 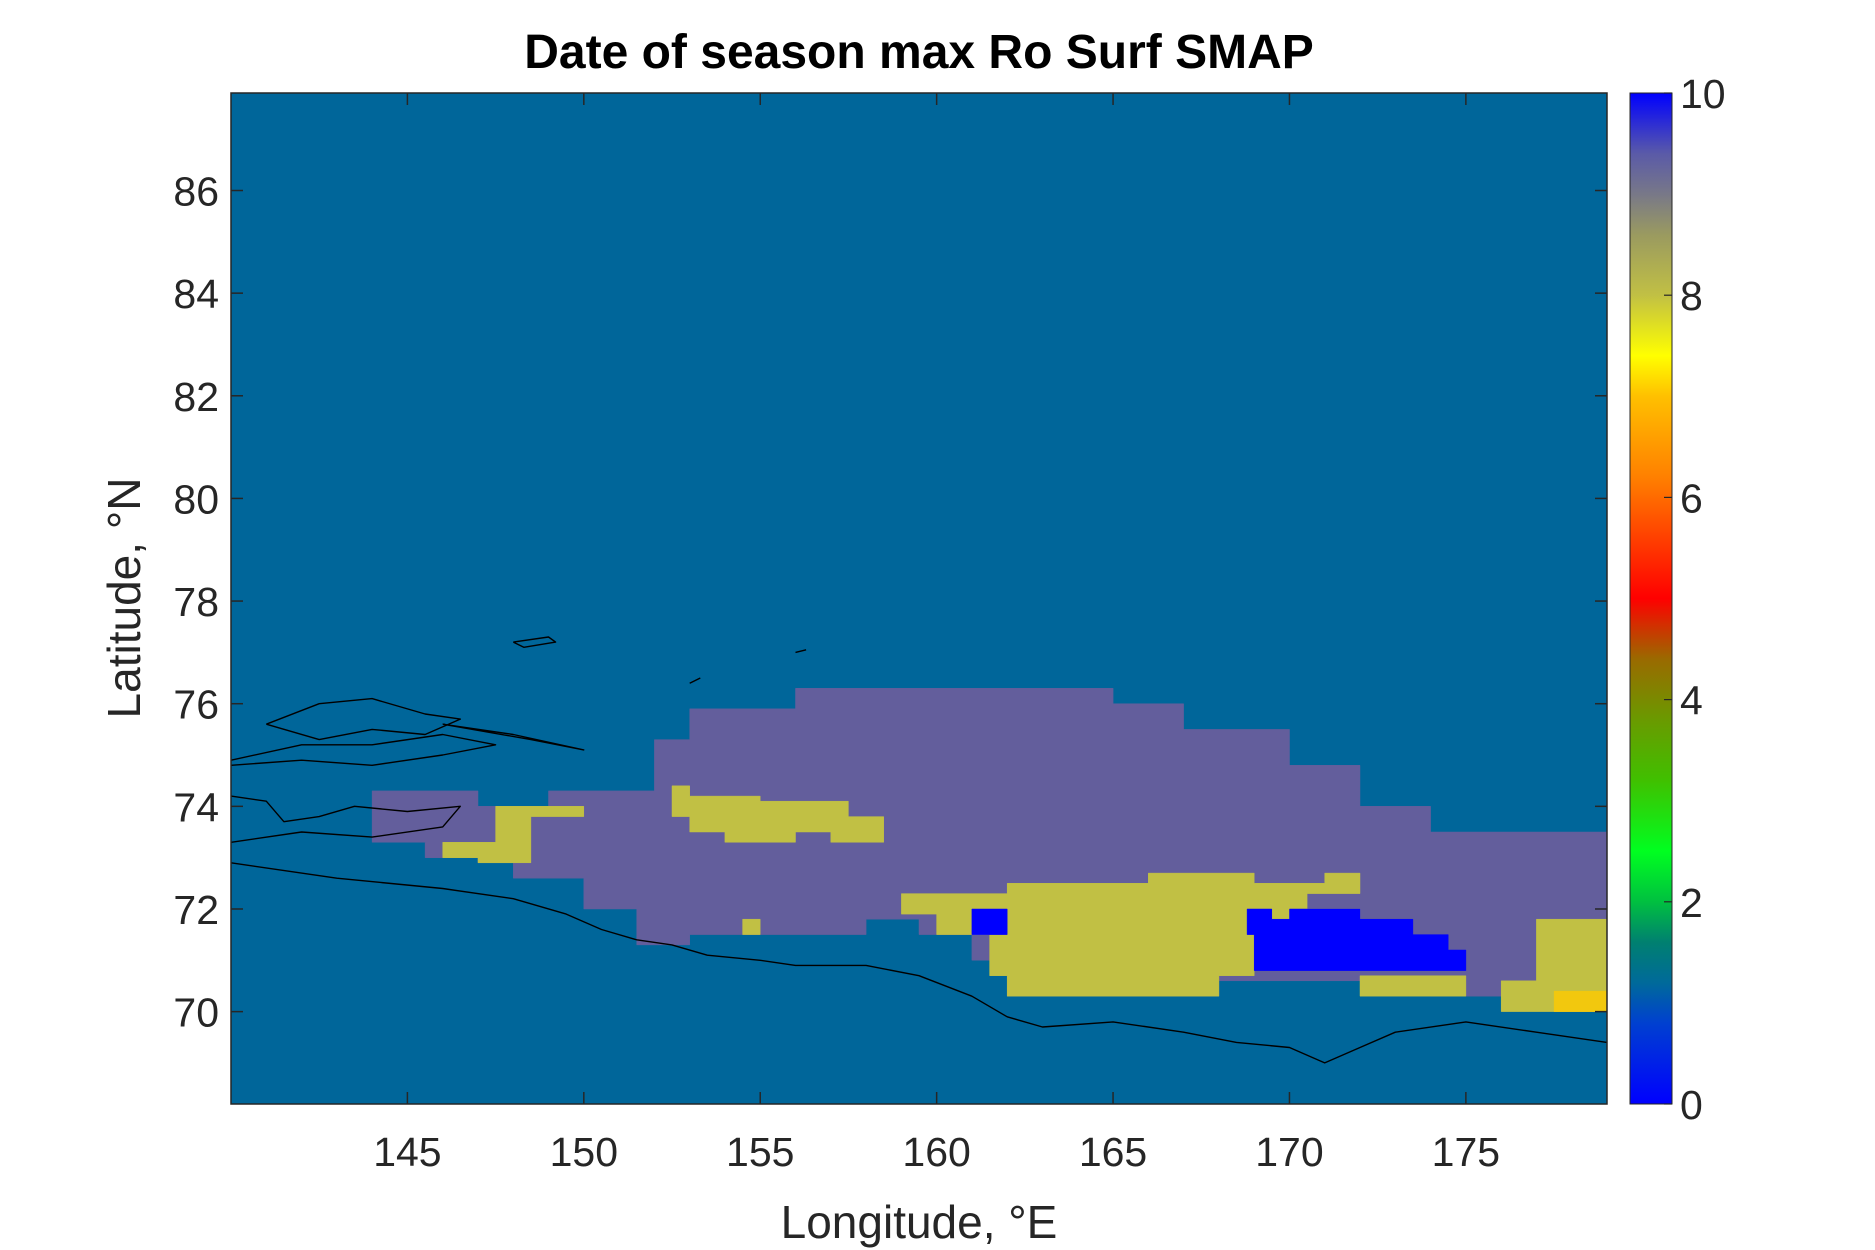 What do you see at coordinates (919, 52) in the screenshot?
I see `chart-title: Date of season max Ro Surf SMAP` at bounding box center [919, 52].